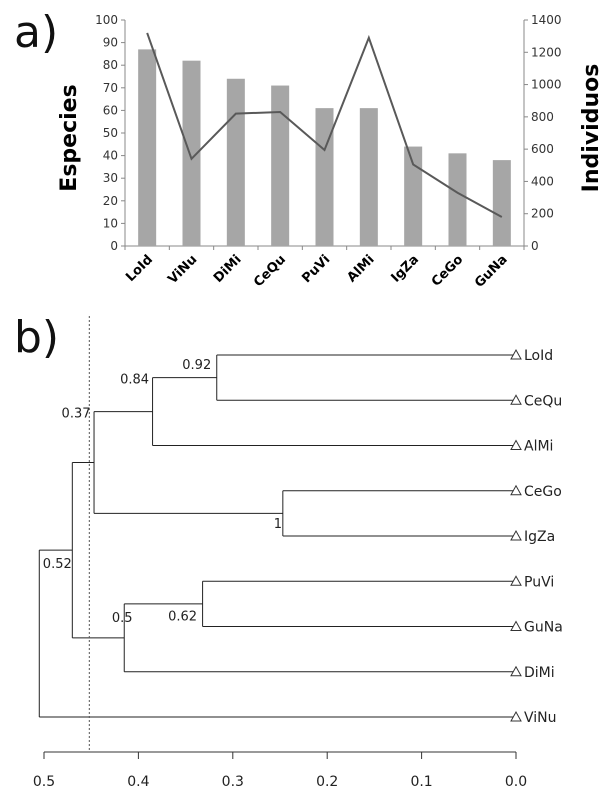 Image resolution: width=607 pixels, height=797 pixels. Describe the element at coordinates (44, 782) in the screenshot. I see `dendro-x-tick-label: 0.5` at that location.